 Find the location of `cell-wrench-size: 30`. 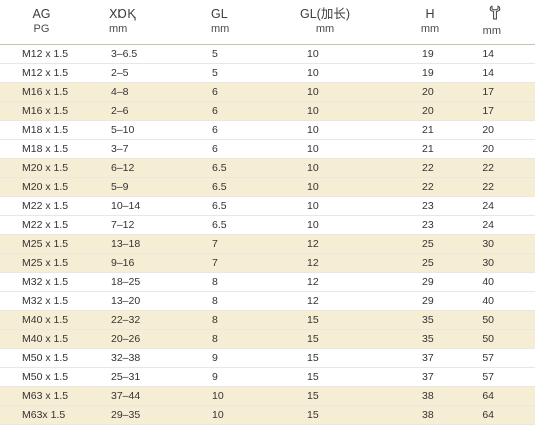

cell-wrench-size: 30 is located at coordinates (500, 244).